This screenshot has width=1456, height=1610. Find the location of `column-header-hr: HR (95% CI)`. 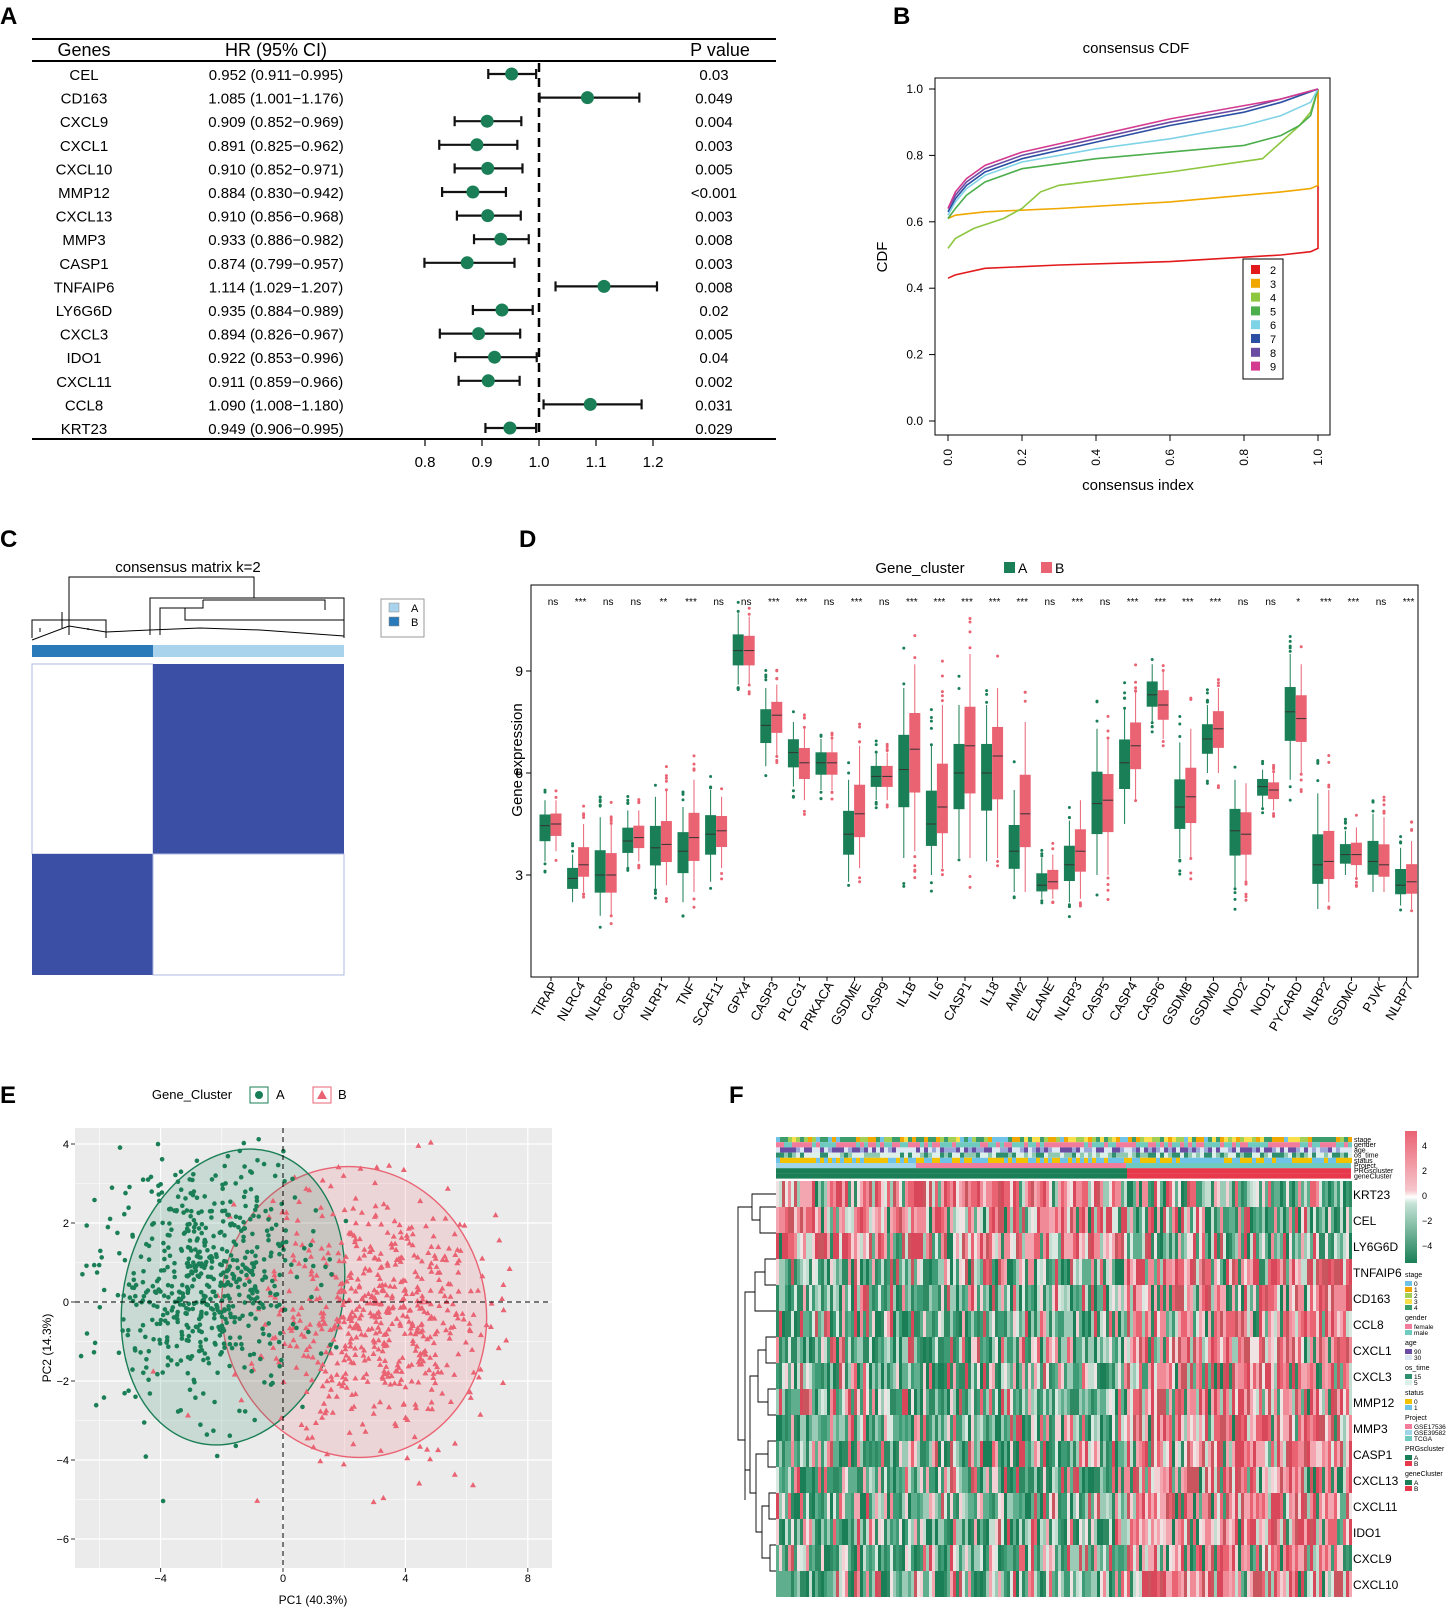

column-header-hr: HR (95% CI) is located at coordinates (276, 50).